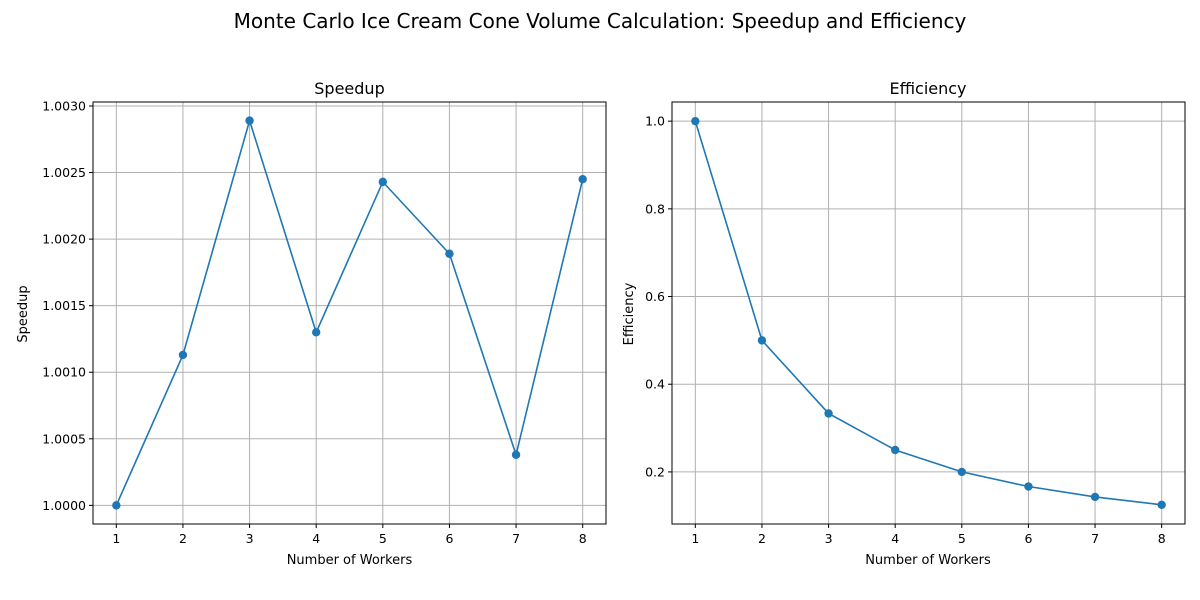  I want to click on efficiency-y-tick-label: 0.2, so click(655, 471).